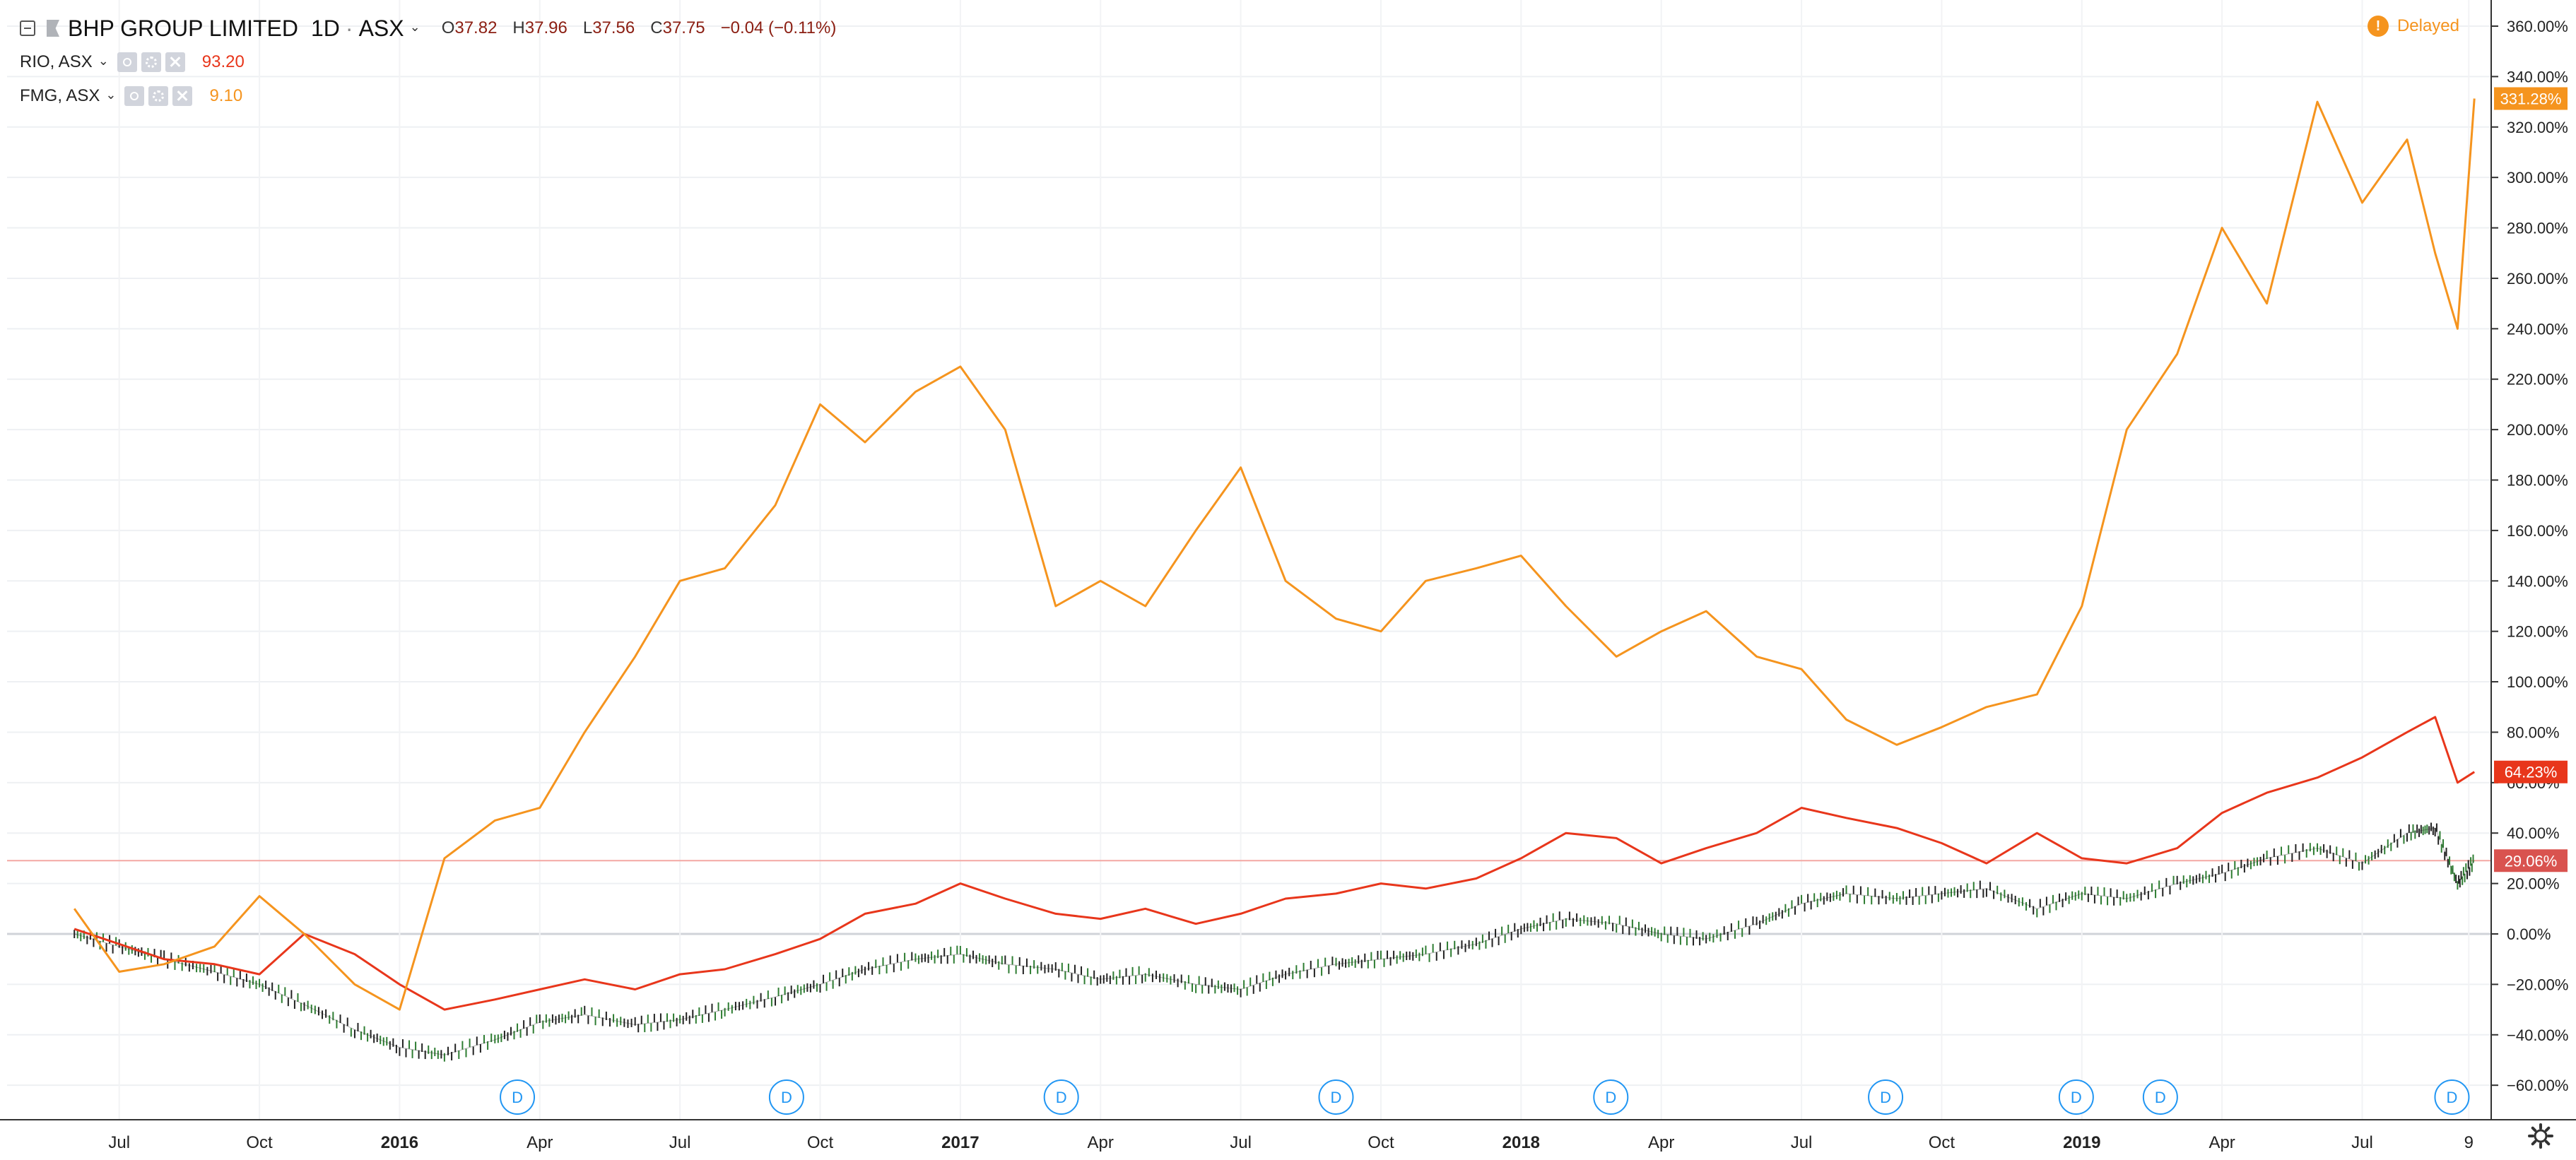  What do you see at coordinates (60, 96) in the screenshot?
I see `comparison-symbol: FMG, ASX` at bounding box center [60, 96].